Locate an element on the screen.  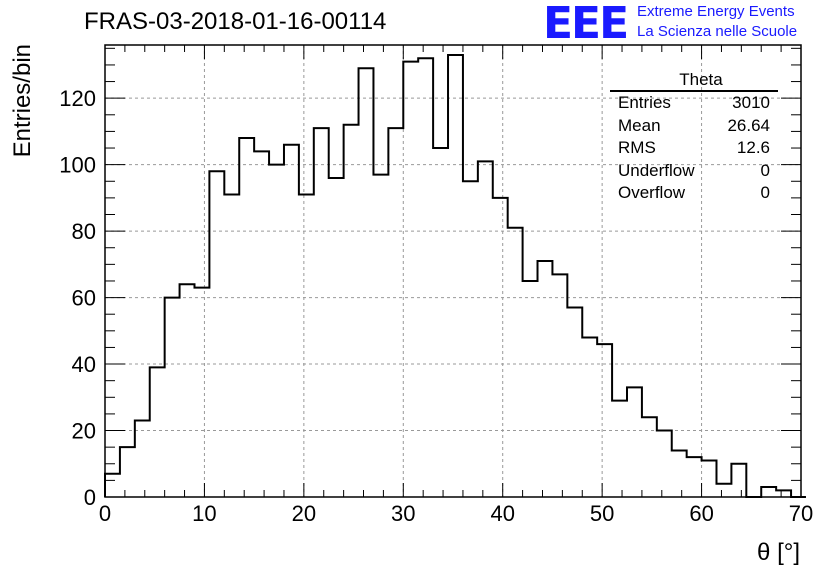
stats-row-rms: RMS 12.6 is located at coordinates (694, 148).